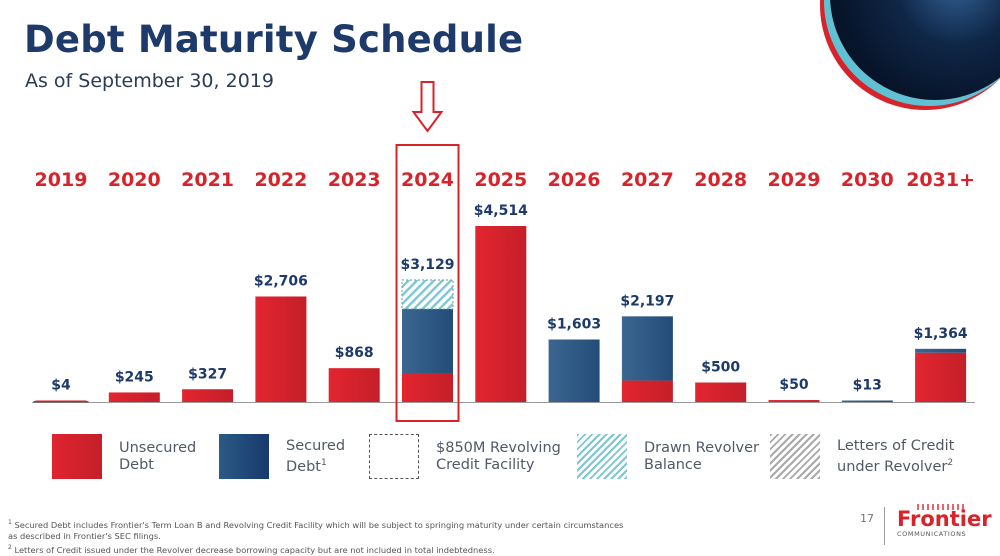  I want to click on legend-label-drawn-revolver: Drawn Revolver Balance, so click(701, 457).